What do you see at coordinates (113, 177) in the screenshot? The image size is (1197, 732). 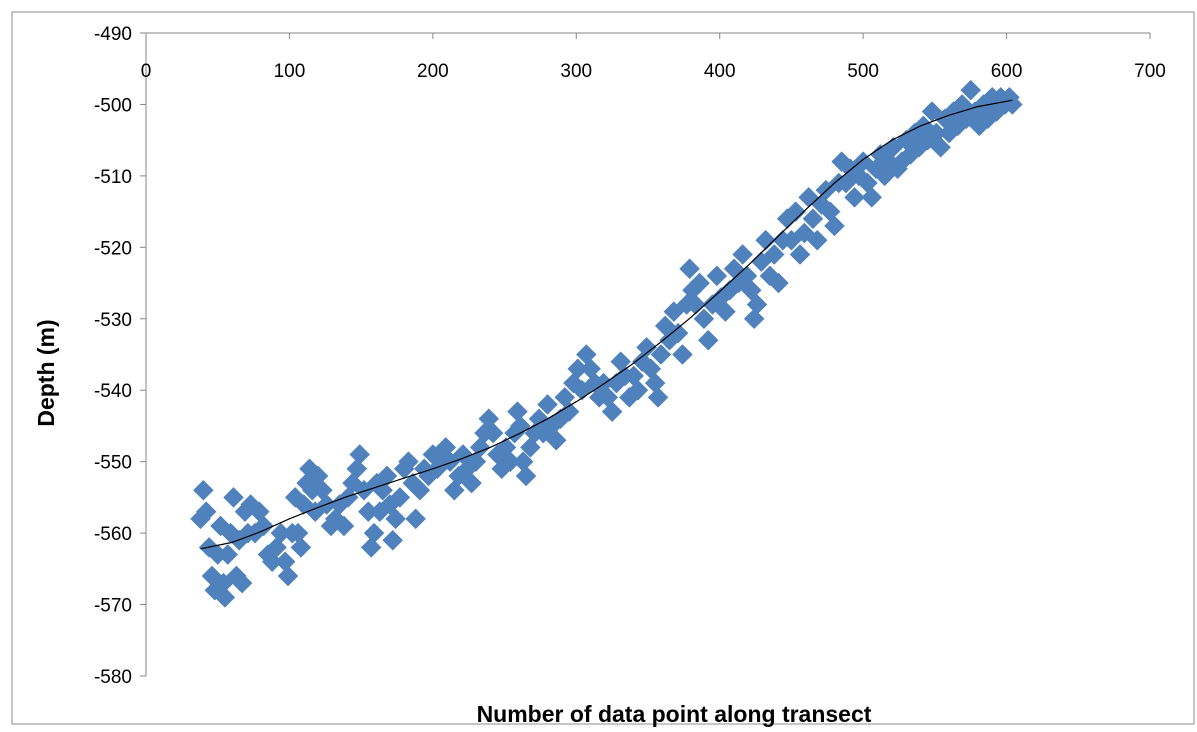 I see `y-tick-label: -510` at bounding box center [113, 177].